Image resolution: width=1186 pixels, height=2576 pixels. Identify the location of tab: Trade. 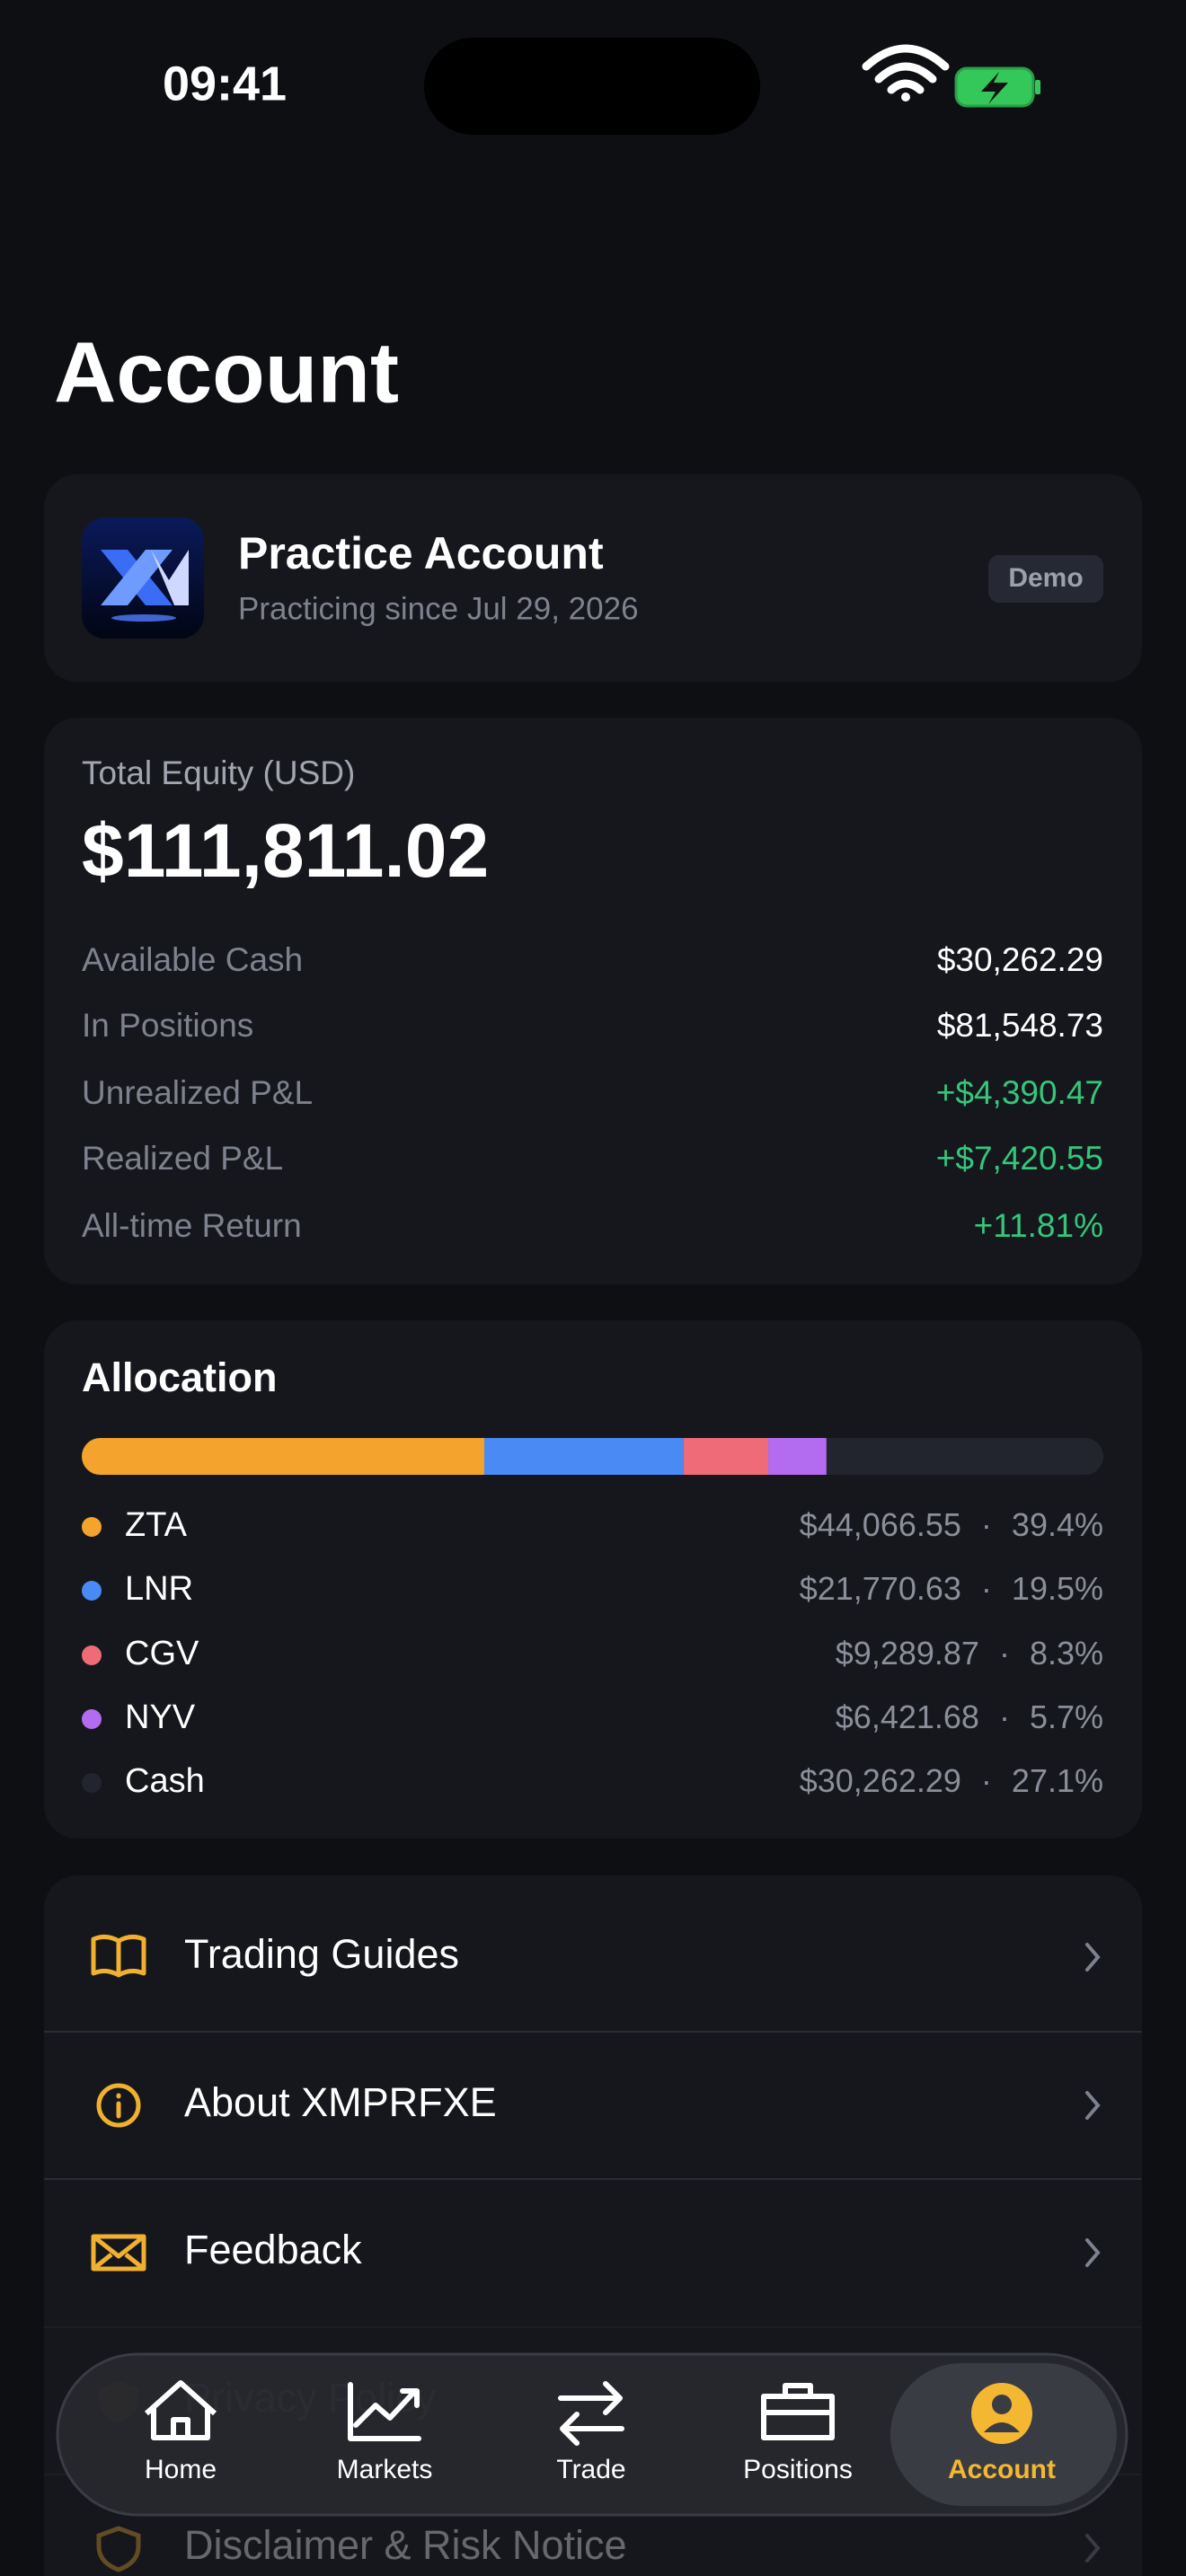
(591, 2432).